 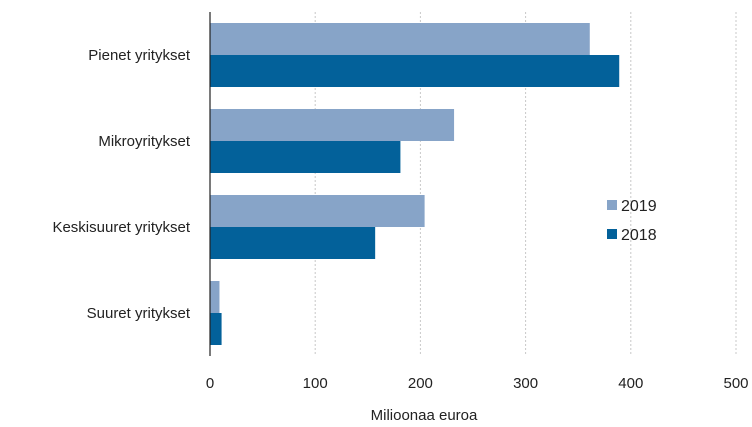 What do you see at coordinates (121, 227) in the screenshot?
I see `category-label: Keskisuuret yritykset` at bounding box center [121, 227].